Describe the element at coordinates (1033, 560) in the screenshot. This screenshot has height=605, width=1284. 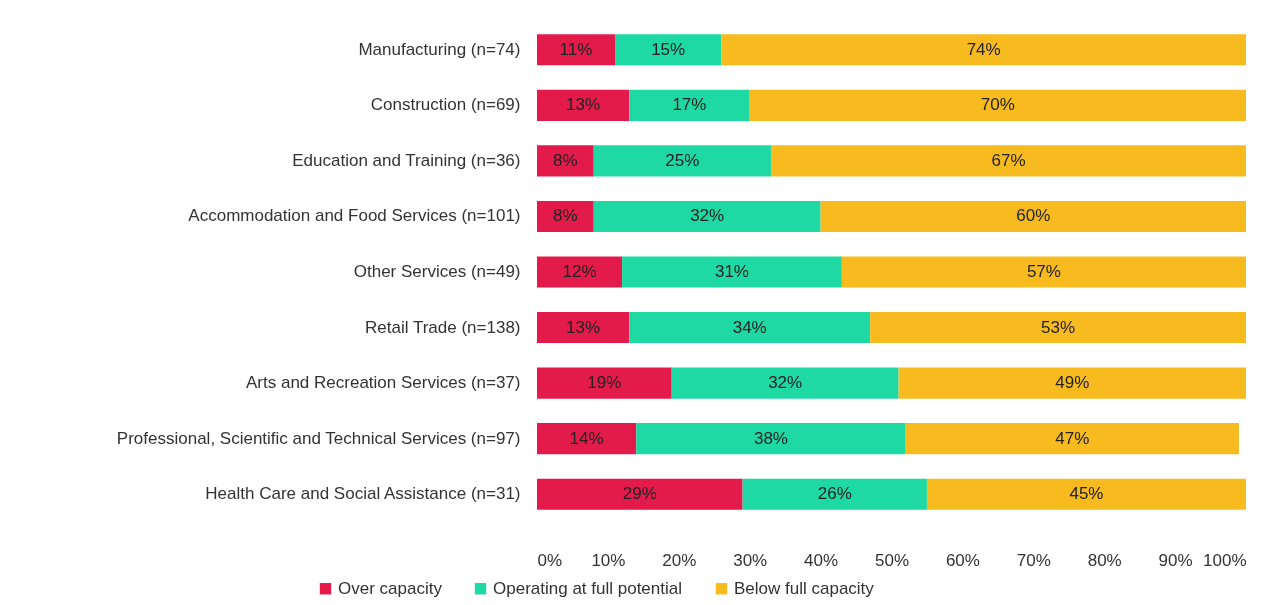
I see `x-tick-label: 70%` at that location.